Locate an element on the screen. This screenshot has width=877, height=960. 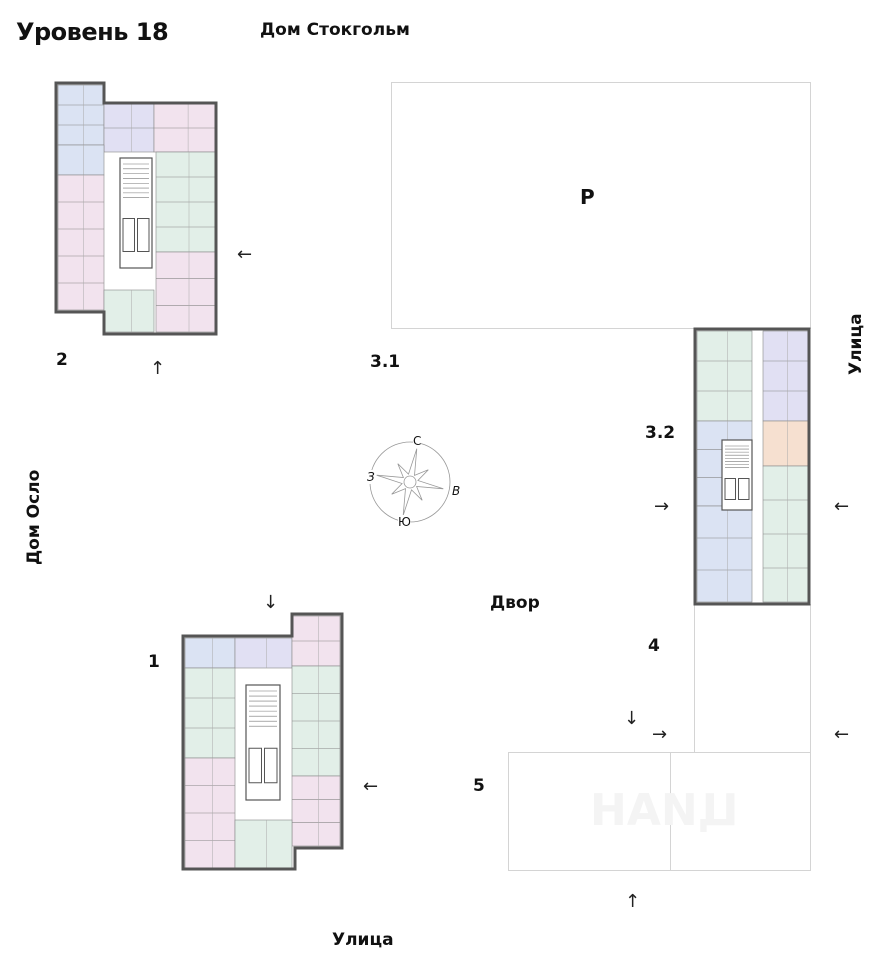
building-3-2-walls is located at coordinates (752, 466).